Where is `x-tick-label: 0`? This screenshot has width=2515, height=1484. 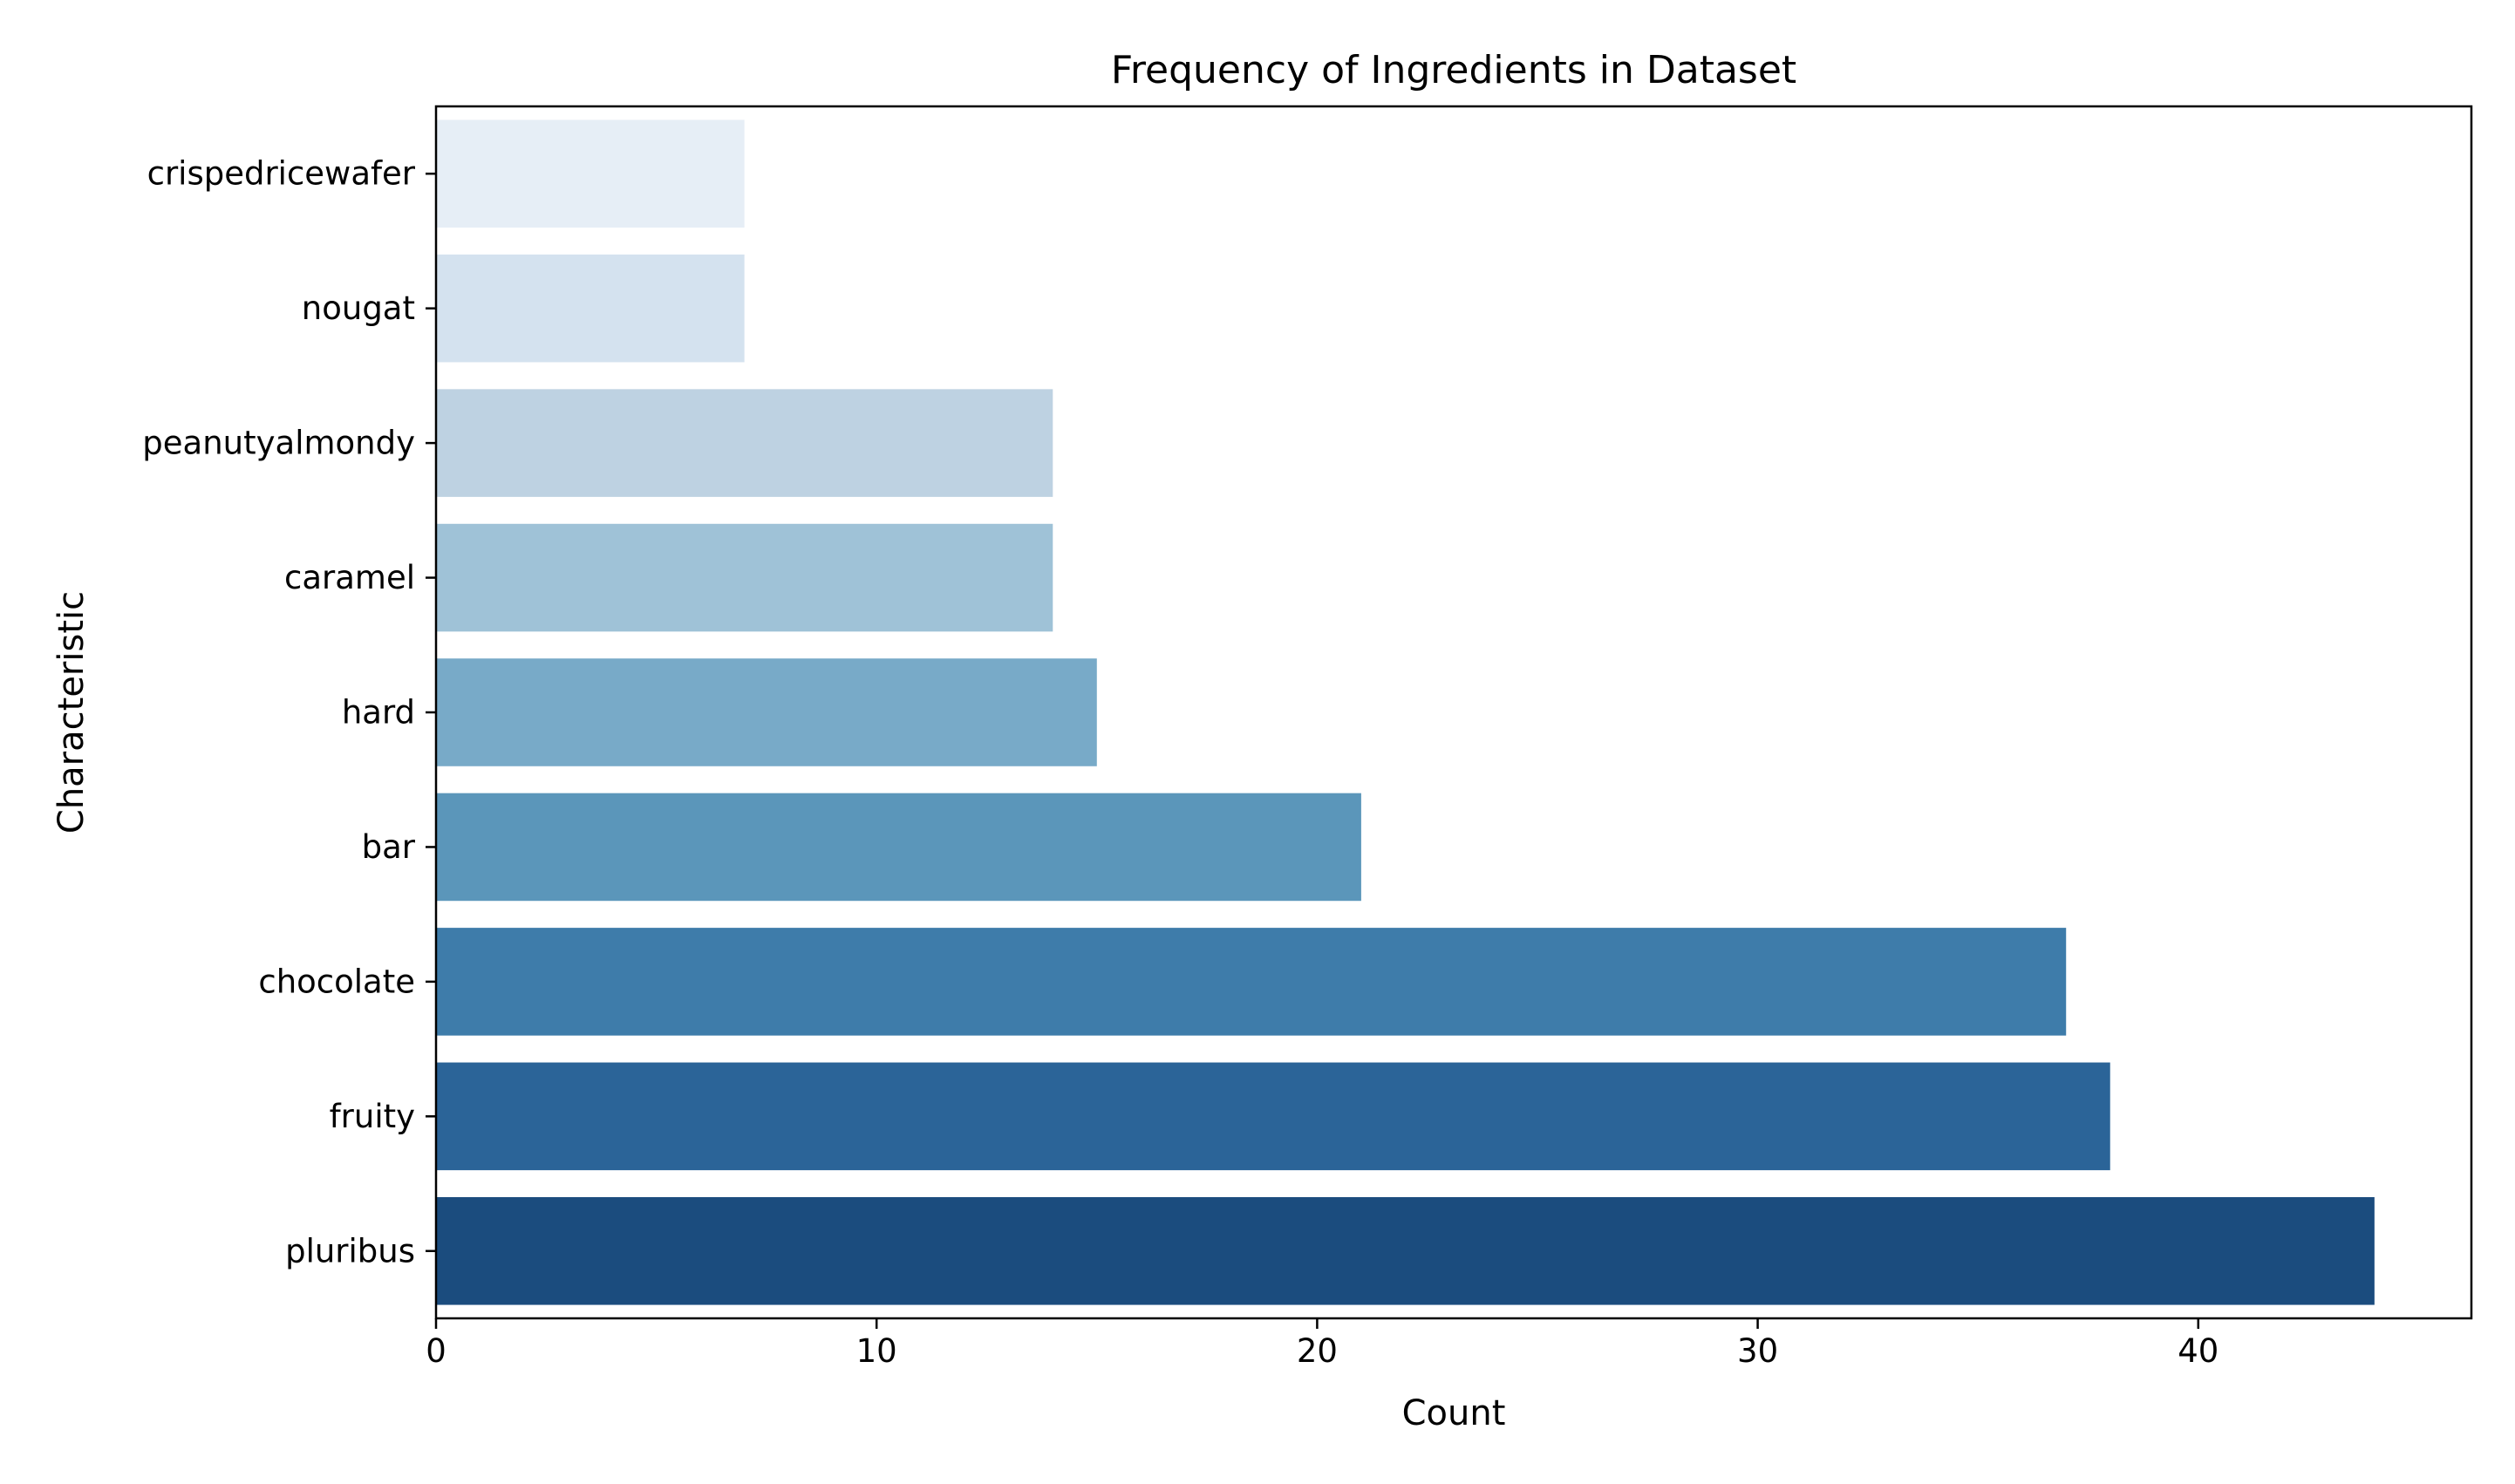 x-tick-label: 0 is located at coordinates (436, 1351).